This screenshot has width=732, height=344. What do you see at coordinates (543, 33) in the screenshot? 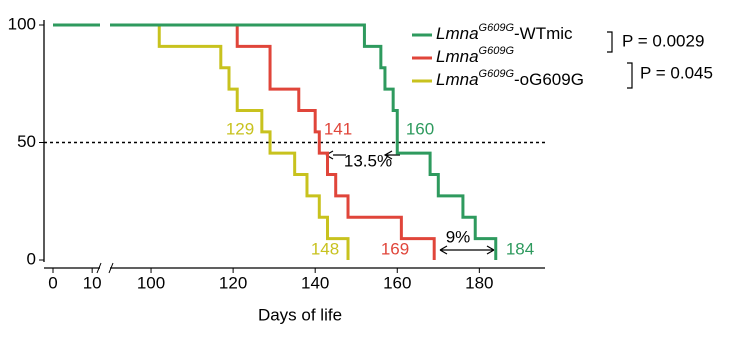
I see `legend-suffix: -WTmic` at bounding box center [543, 33].